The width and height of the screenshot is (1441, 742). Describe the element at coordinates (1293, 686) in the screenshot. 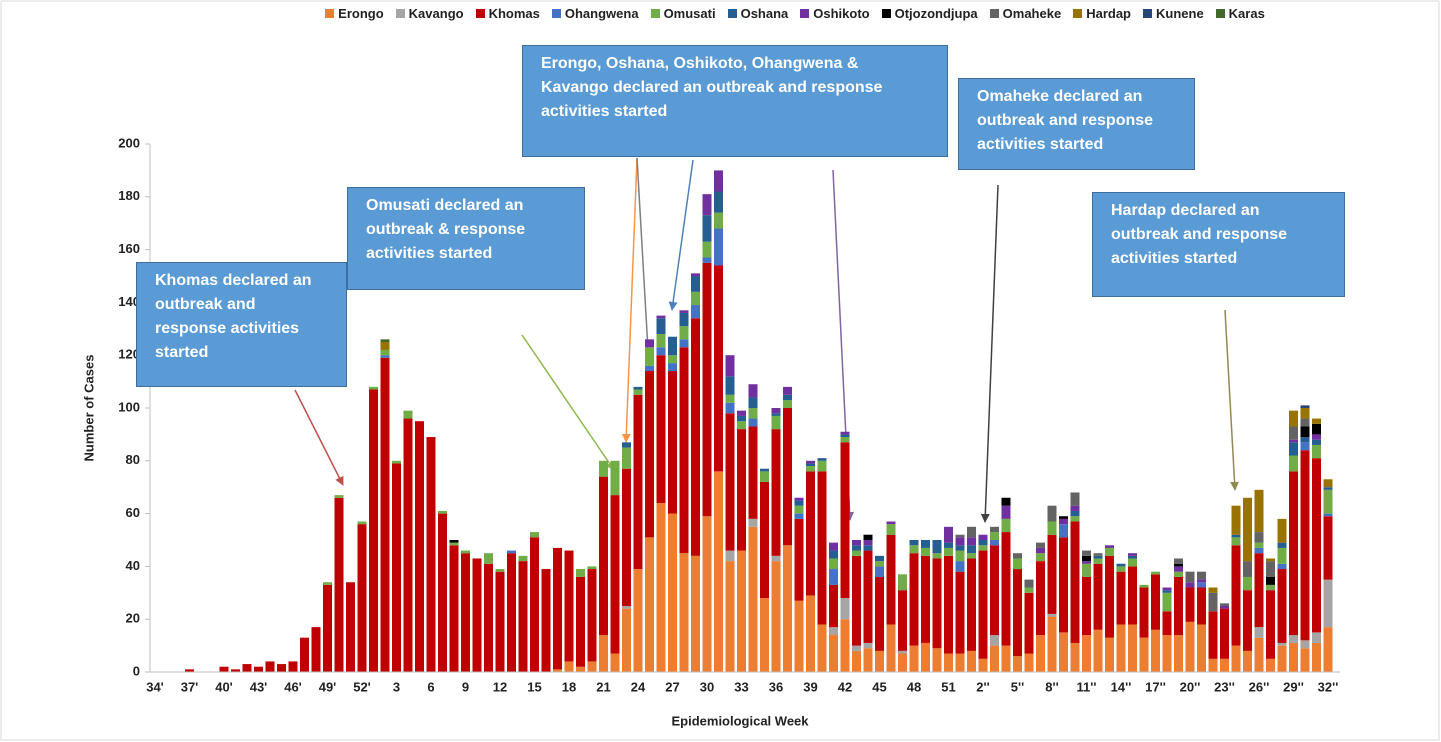

I see `x-tick-label: 29''` at that location.